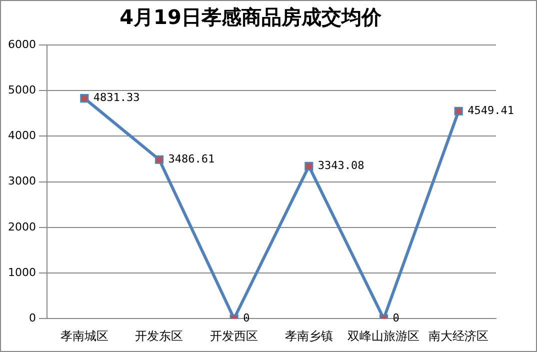  What do you see at coordinates (22, 44) in the screenshot?
I see `y-tick-label: 6000` at bounding box center [22, 44].